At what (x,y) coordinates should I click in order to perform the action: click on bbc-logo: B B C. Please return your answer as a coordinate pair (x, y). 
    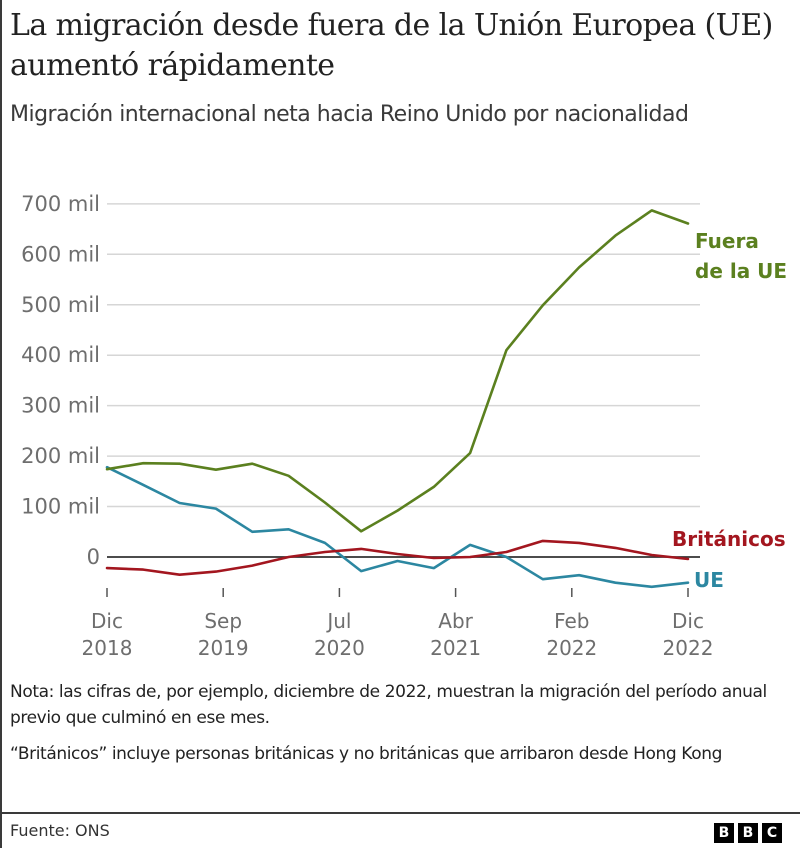
    Looking at the image, I should click on (748, 833).